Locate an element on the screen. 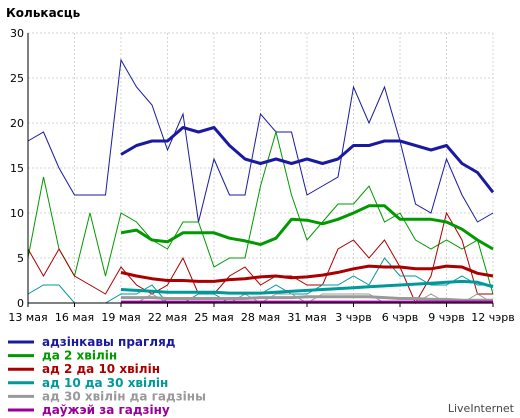 Image resolution: width=520 pixels, height=418 pixels. legend-label: да 2 хвілін is located at coordinates (79, 356).